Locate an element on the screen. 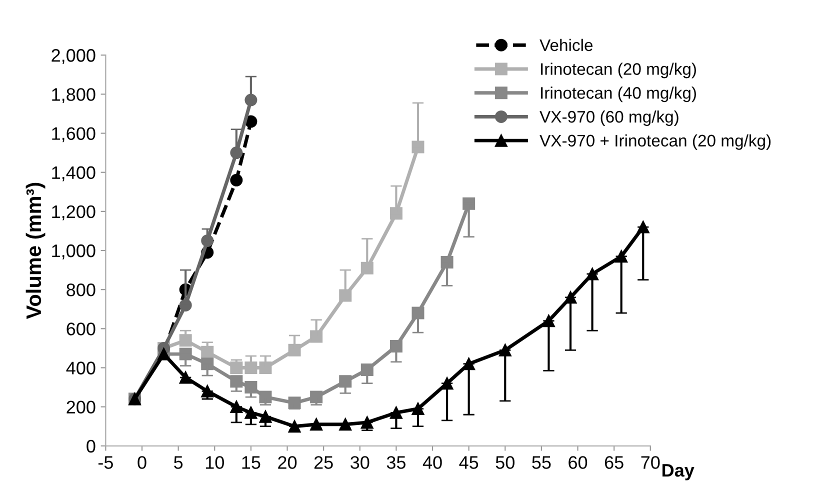  y-tick-label: 1,000 is located at coordinates (74, 252).